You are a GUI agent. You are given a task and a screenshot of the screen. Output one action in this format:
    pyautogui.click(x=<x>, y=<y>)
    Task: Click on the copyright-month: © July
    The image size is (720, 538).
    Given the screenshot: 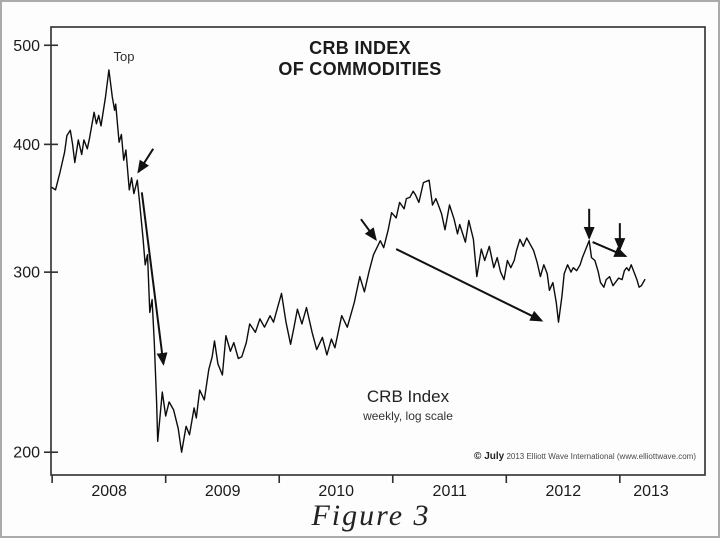 What is the action you would take?
    pyautogui.click(x=489, y=456)
    